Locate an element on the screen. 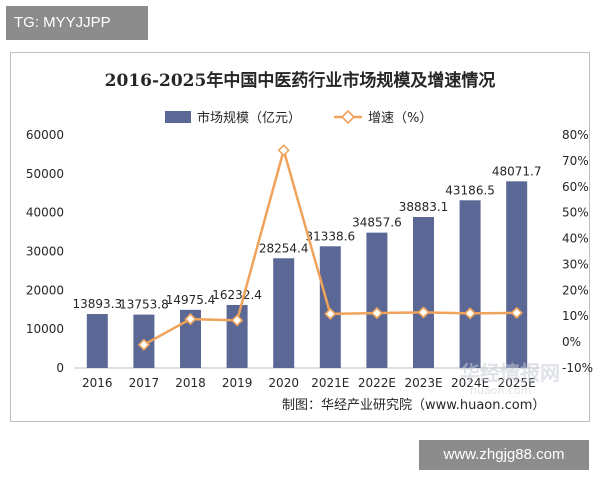  y-right-tick-label: 60% is located at coordinates (575, 187).